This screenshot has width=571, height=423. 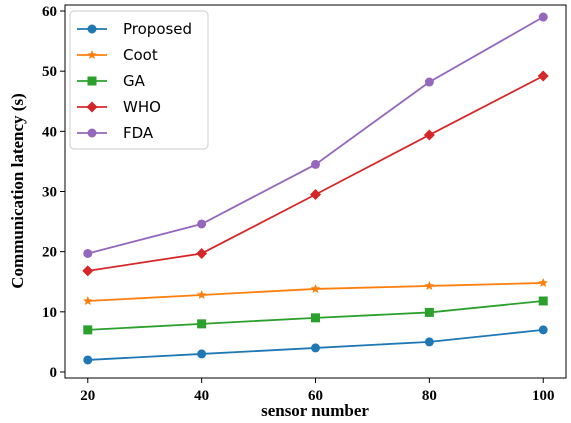 I want to click on series-ga, so click(x=315, y=315).